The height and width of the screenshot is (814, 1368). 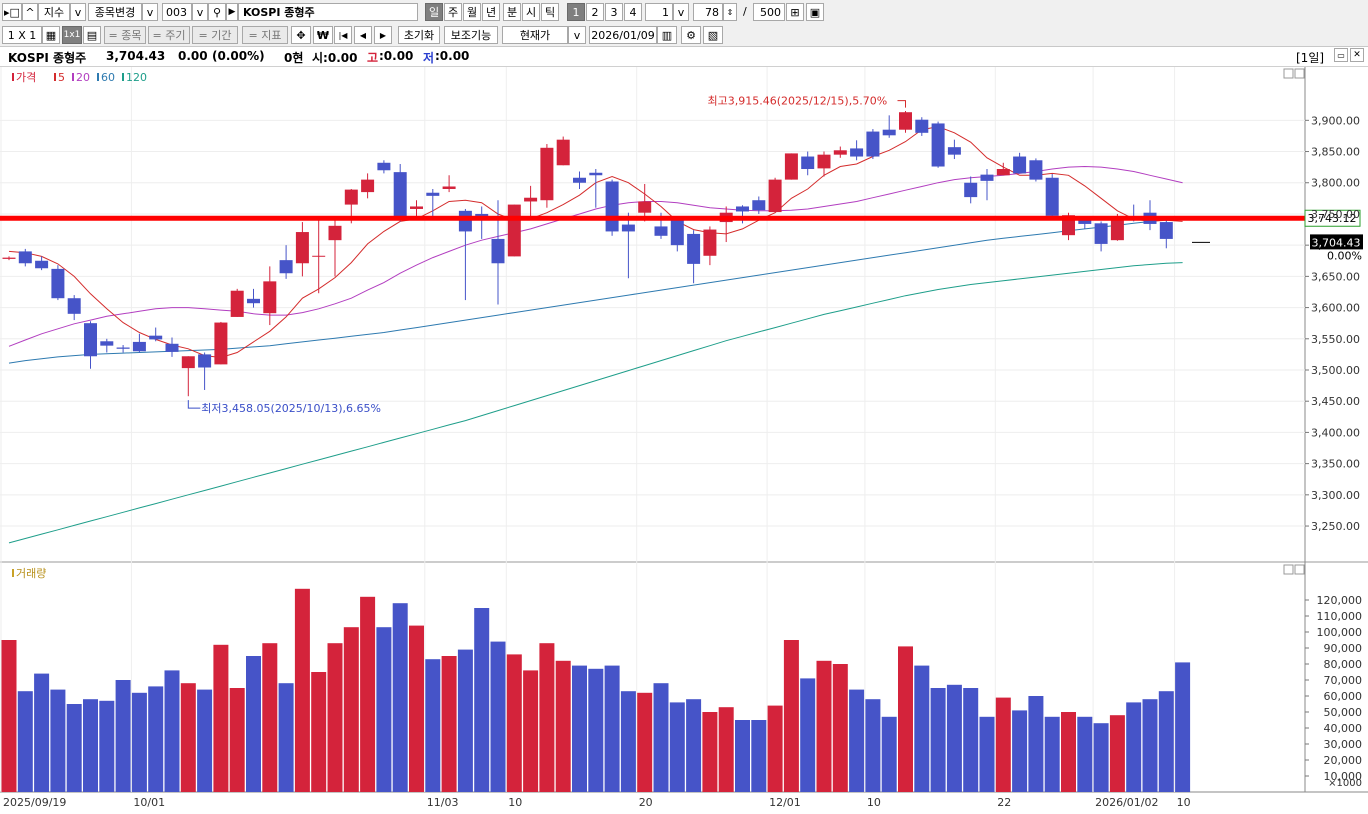 What do you see at coordinates (1299, 73) in the screenshot?
I see `panel-close-icon` at bounding box center [1299, 73].